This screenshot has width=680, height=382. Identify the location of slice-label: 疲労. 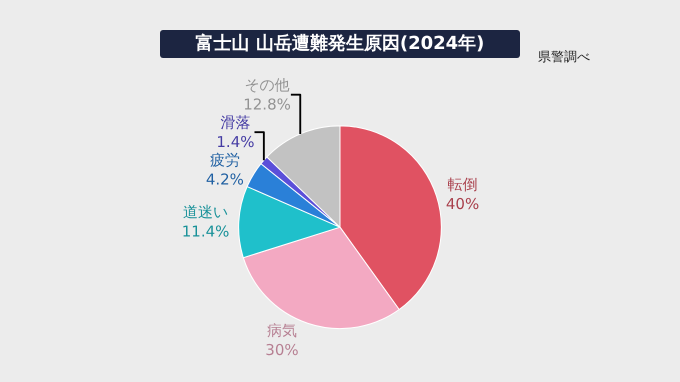
(225, 159).